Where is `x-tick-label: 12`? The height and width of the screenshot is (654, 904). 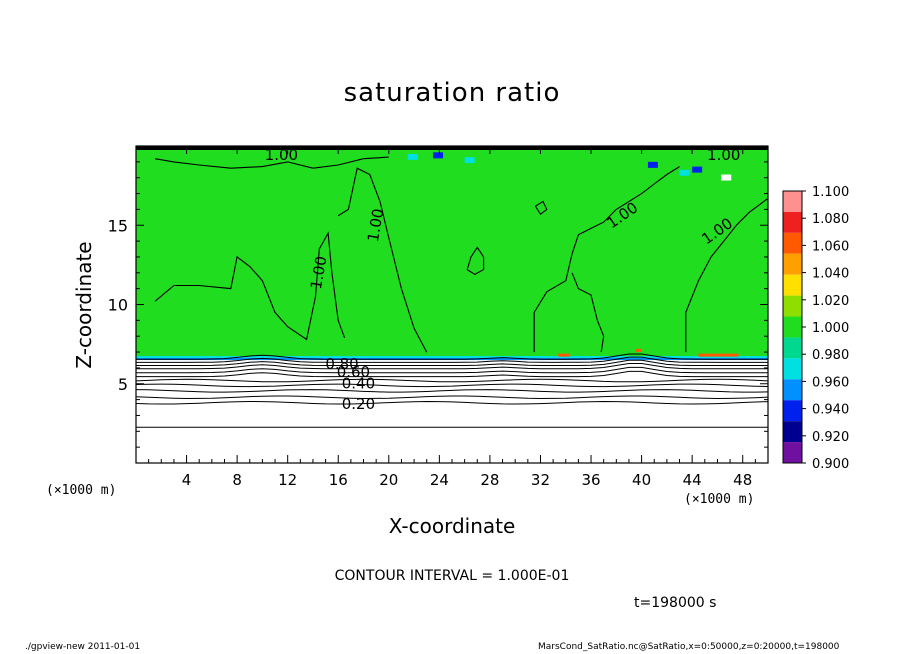 x-tick-label: 12 is located at coordinates (287, 480).